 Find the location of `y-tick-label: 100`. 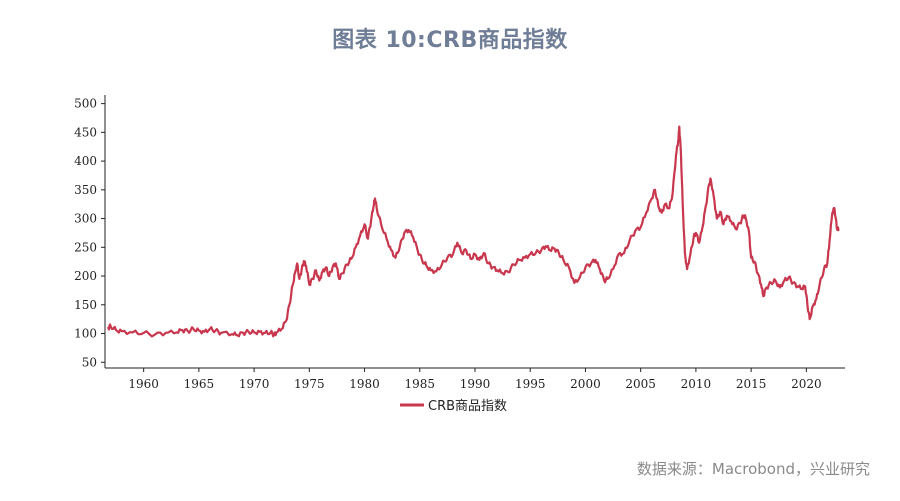

y-tick-label: 100 is located at coordinates (85, 334).